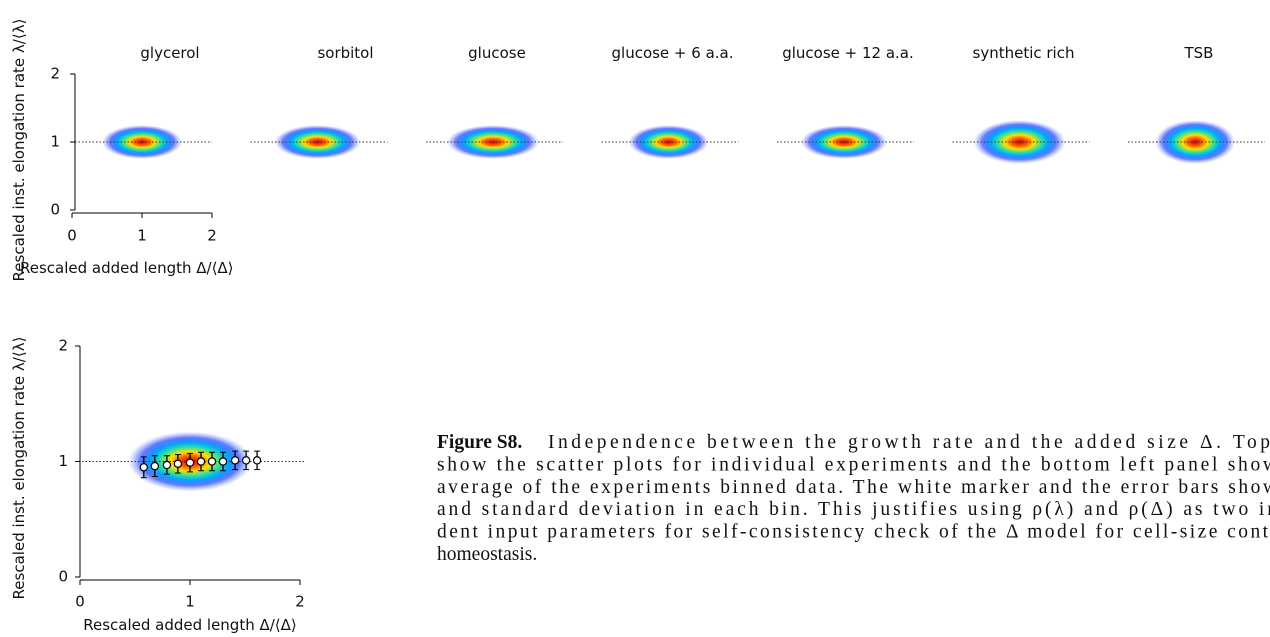 The image size is (1270, 637). Describe the element at coordinates (169, 53) in the screenshot. I see `panel-title: glycerol` at that location.